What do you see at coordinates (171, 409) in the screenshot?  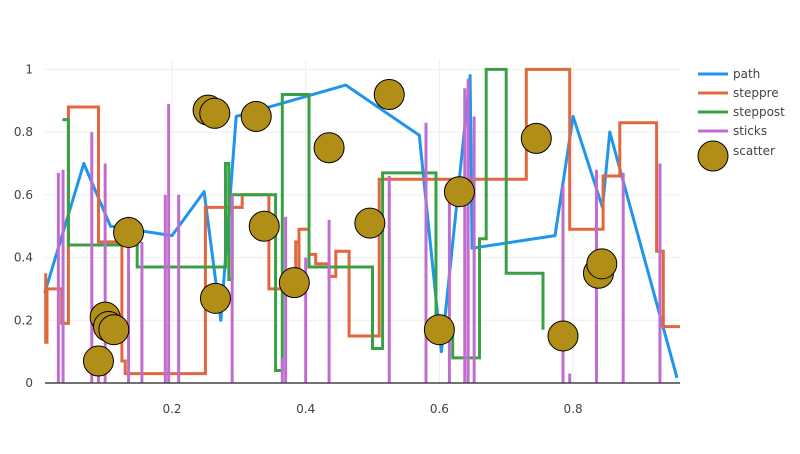 I see `x-tick-label: 0.2` at bounding box center [171, 409].